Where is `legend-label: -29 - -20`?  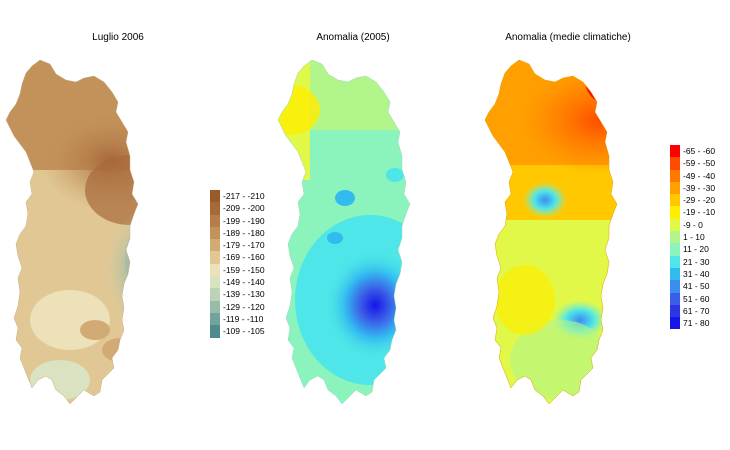
legend-label: -29 - -20 is located at coordinates (699, 200).